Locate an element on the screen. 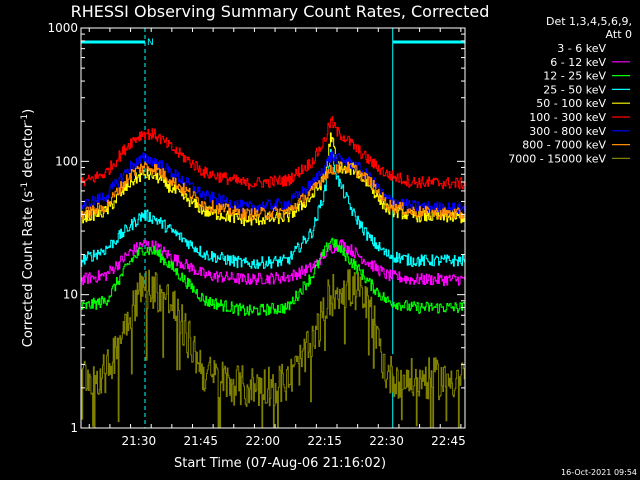 This screenshot has height=480, width=640. y-axis-title-sup-2: -1 is located at coordinates (25, 118).